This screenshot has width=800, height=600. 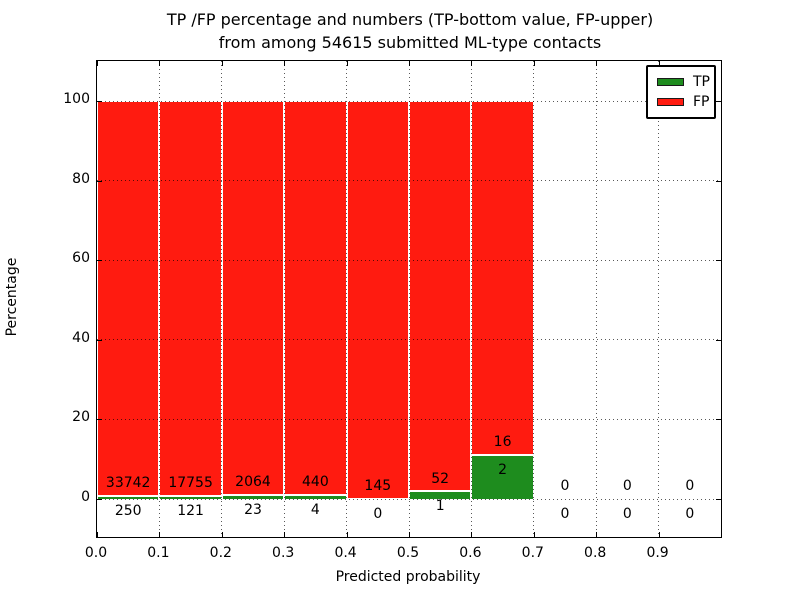 I want to click on y-tick-label: 40, so click(x=81, y=337).